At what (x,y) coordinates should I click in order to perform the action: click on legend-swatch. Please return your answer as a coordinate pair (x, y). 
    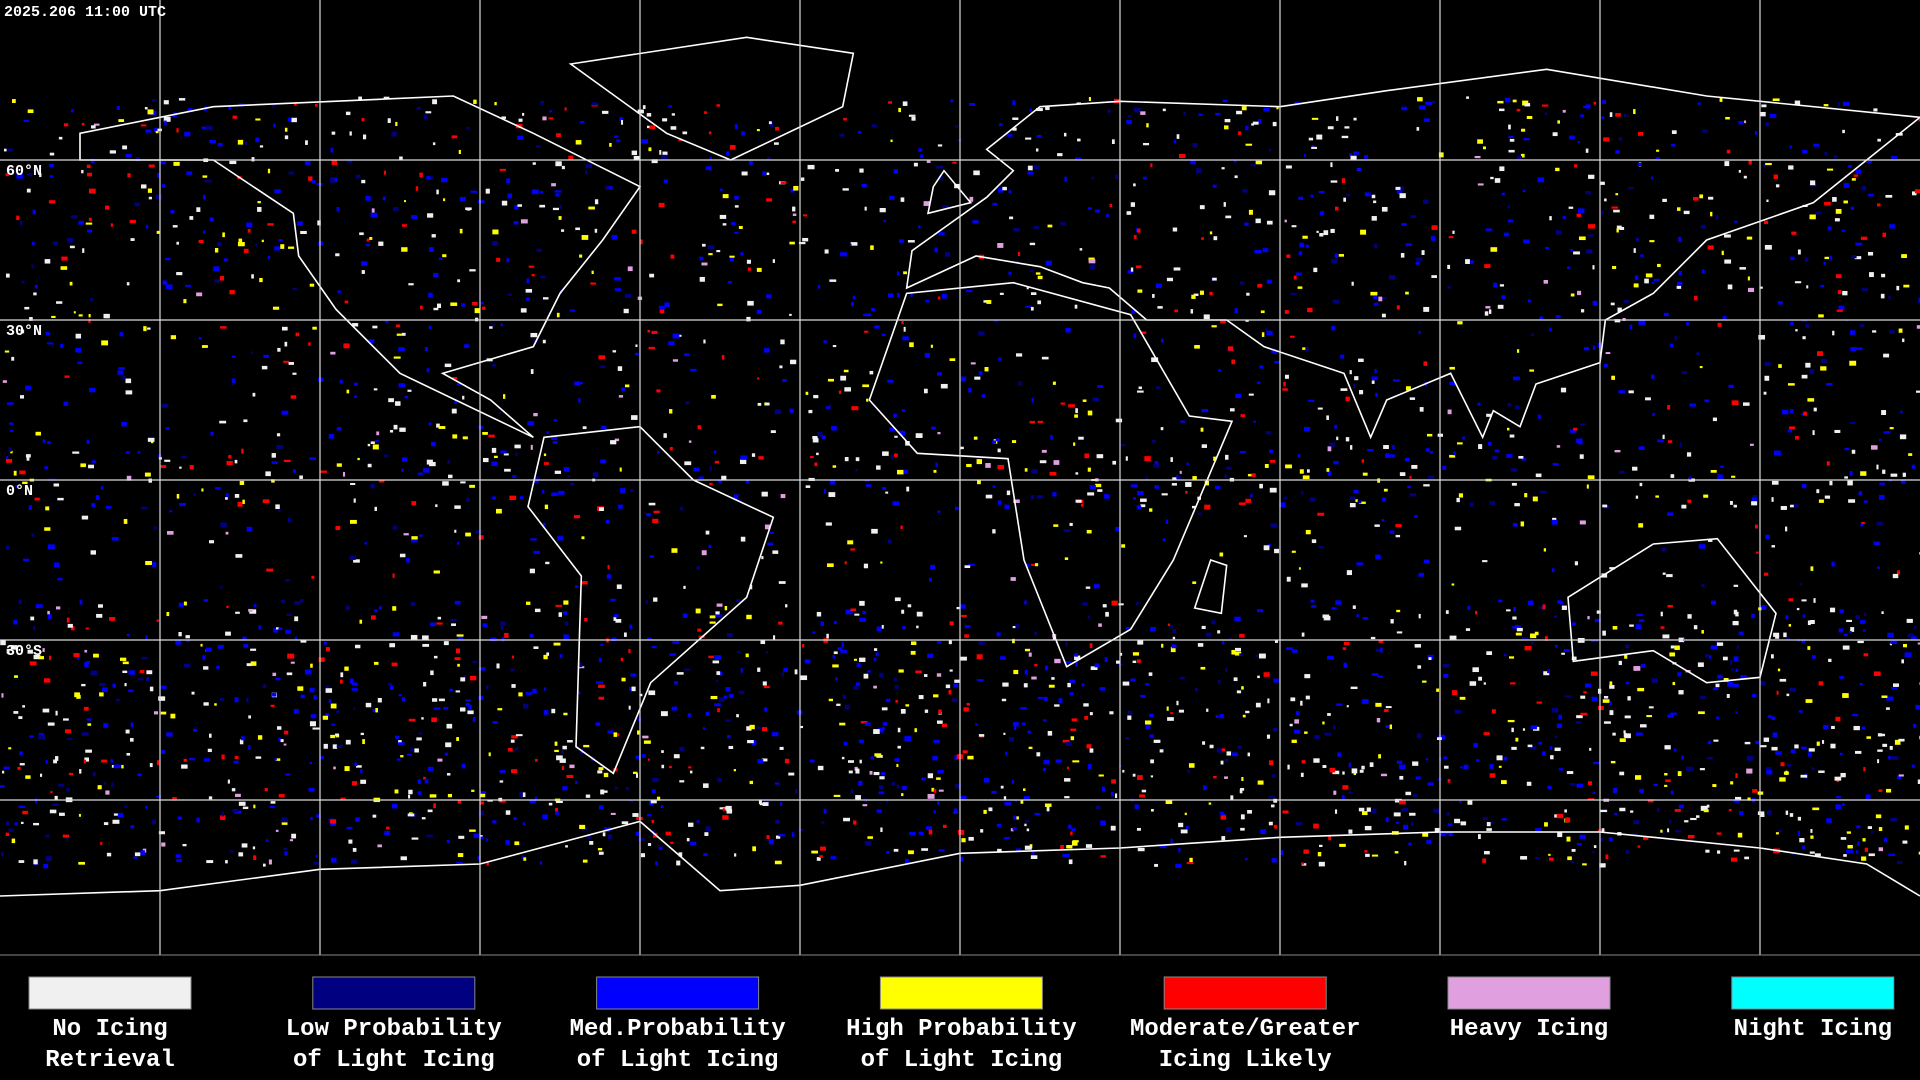
    Looking at the image, I should click on (1813, 993).